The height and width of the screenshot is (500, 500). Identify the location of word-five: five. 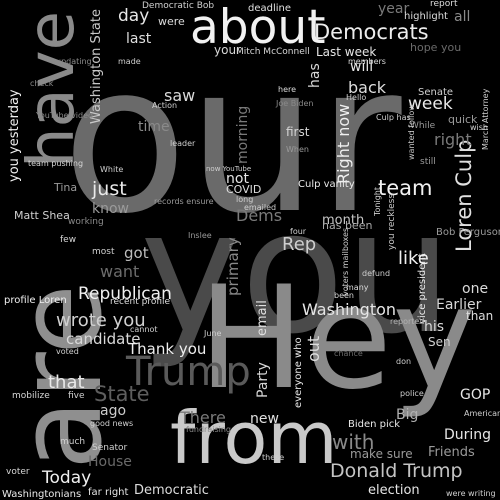
(76, 396).